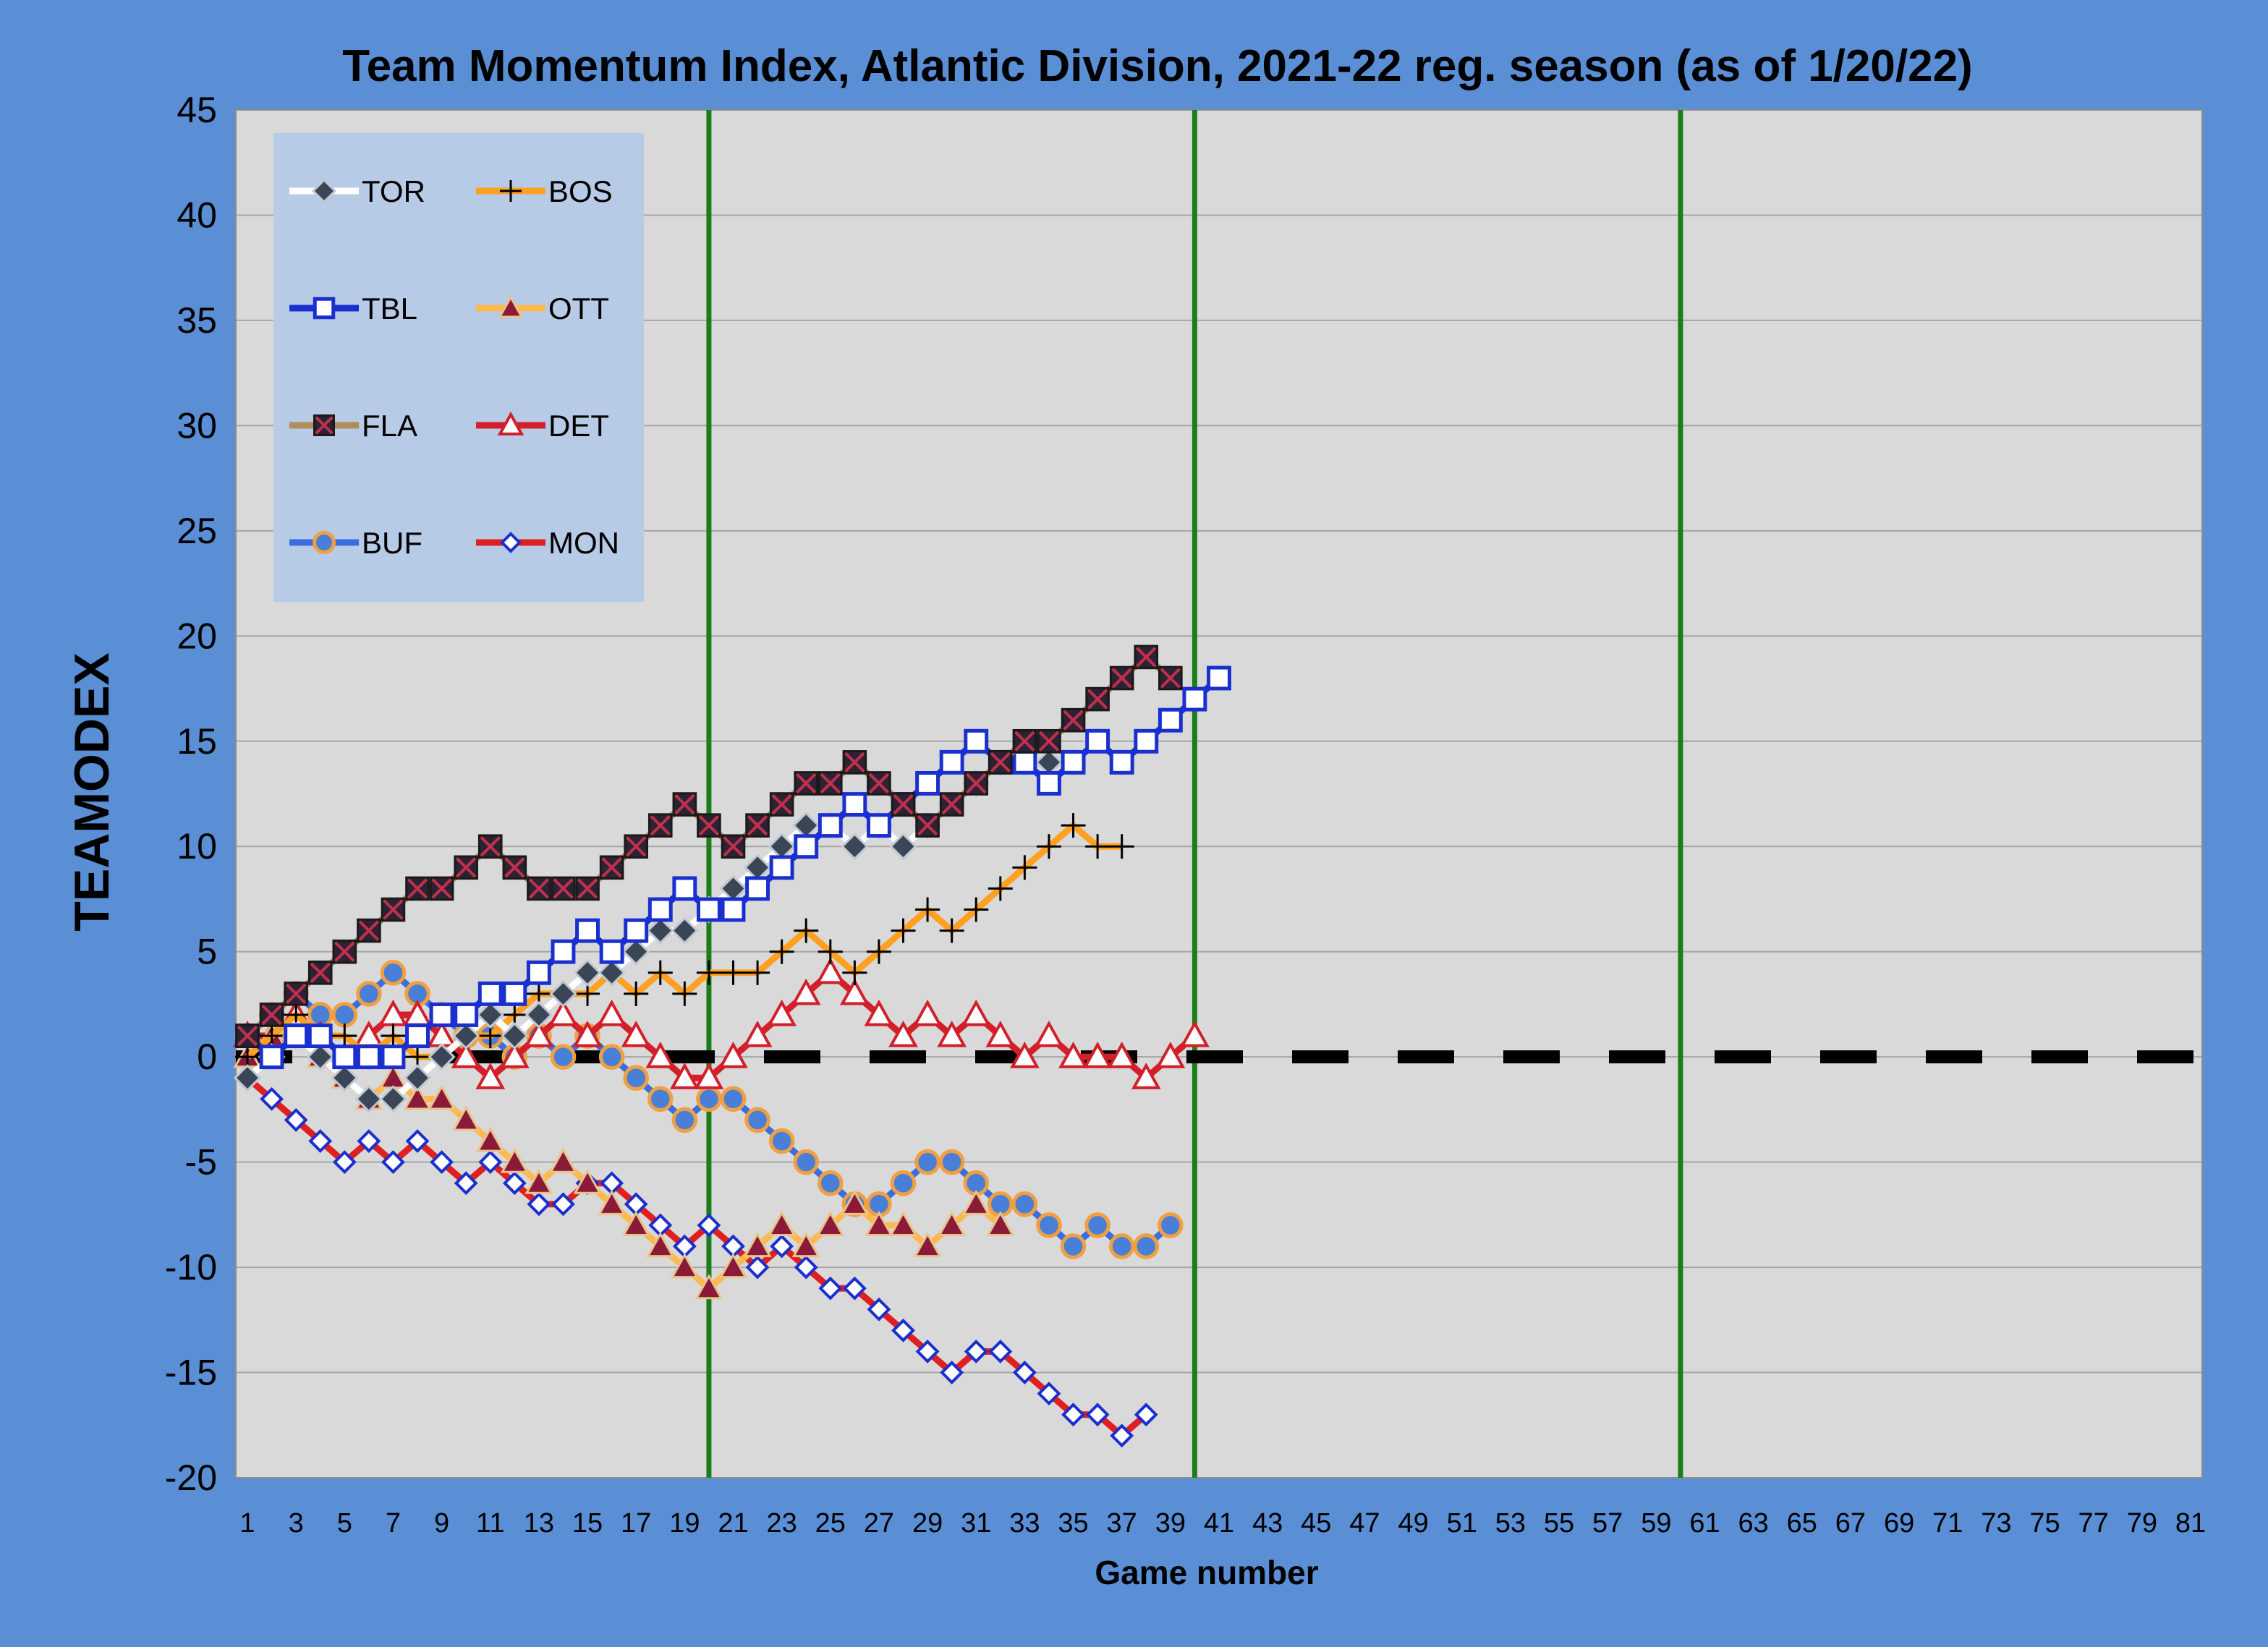  Describe the element at coordinates (1510, 1524) in the screenshot. I see `x-tick-label: 53` at that location.